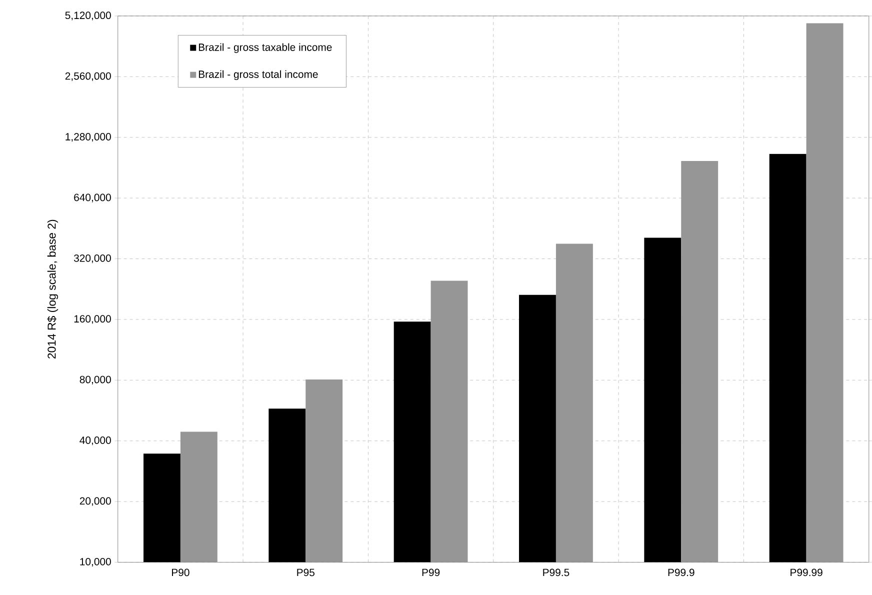 Image resolution: width=872 pixels, height=595 pixels. What do you see at coordinates (305, 572) in the screenshot?
I see `x-tick-label: P95` at bounding box center [305, 572].